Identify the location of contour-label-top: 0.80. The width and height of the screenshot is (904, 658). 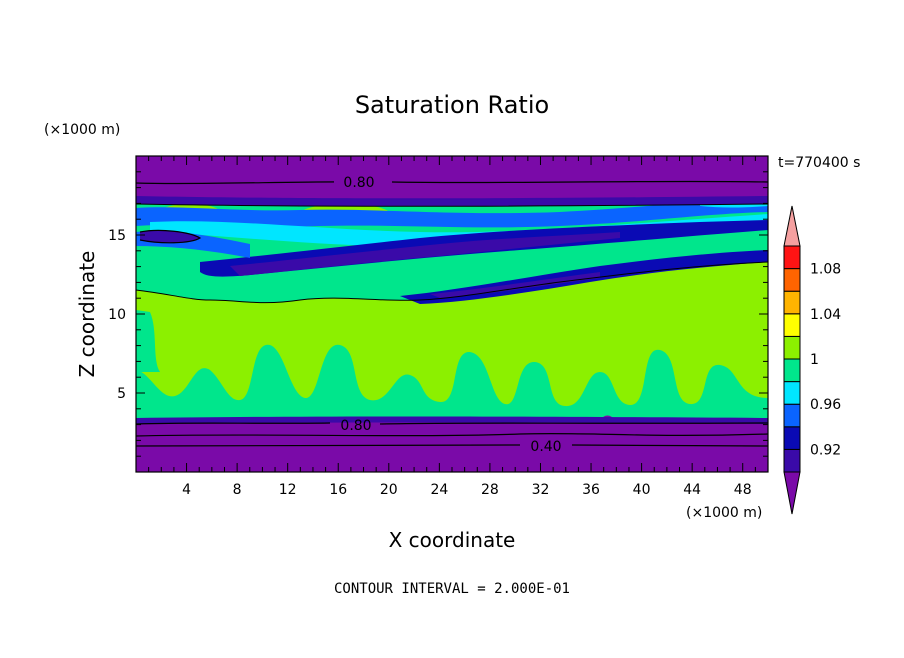
(358, 183).